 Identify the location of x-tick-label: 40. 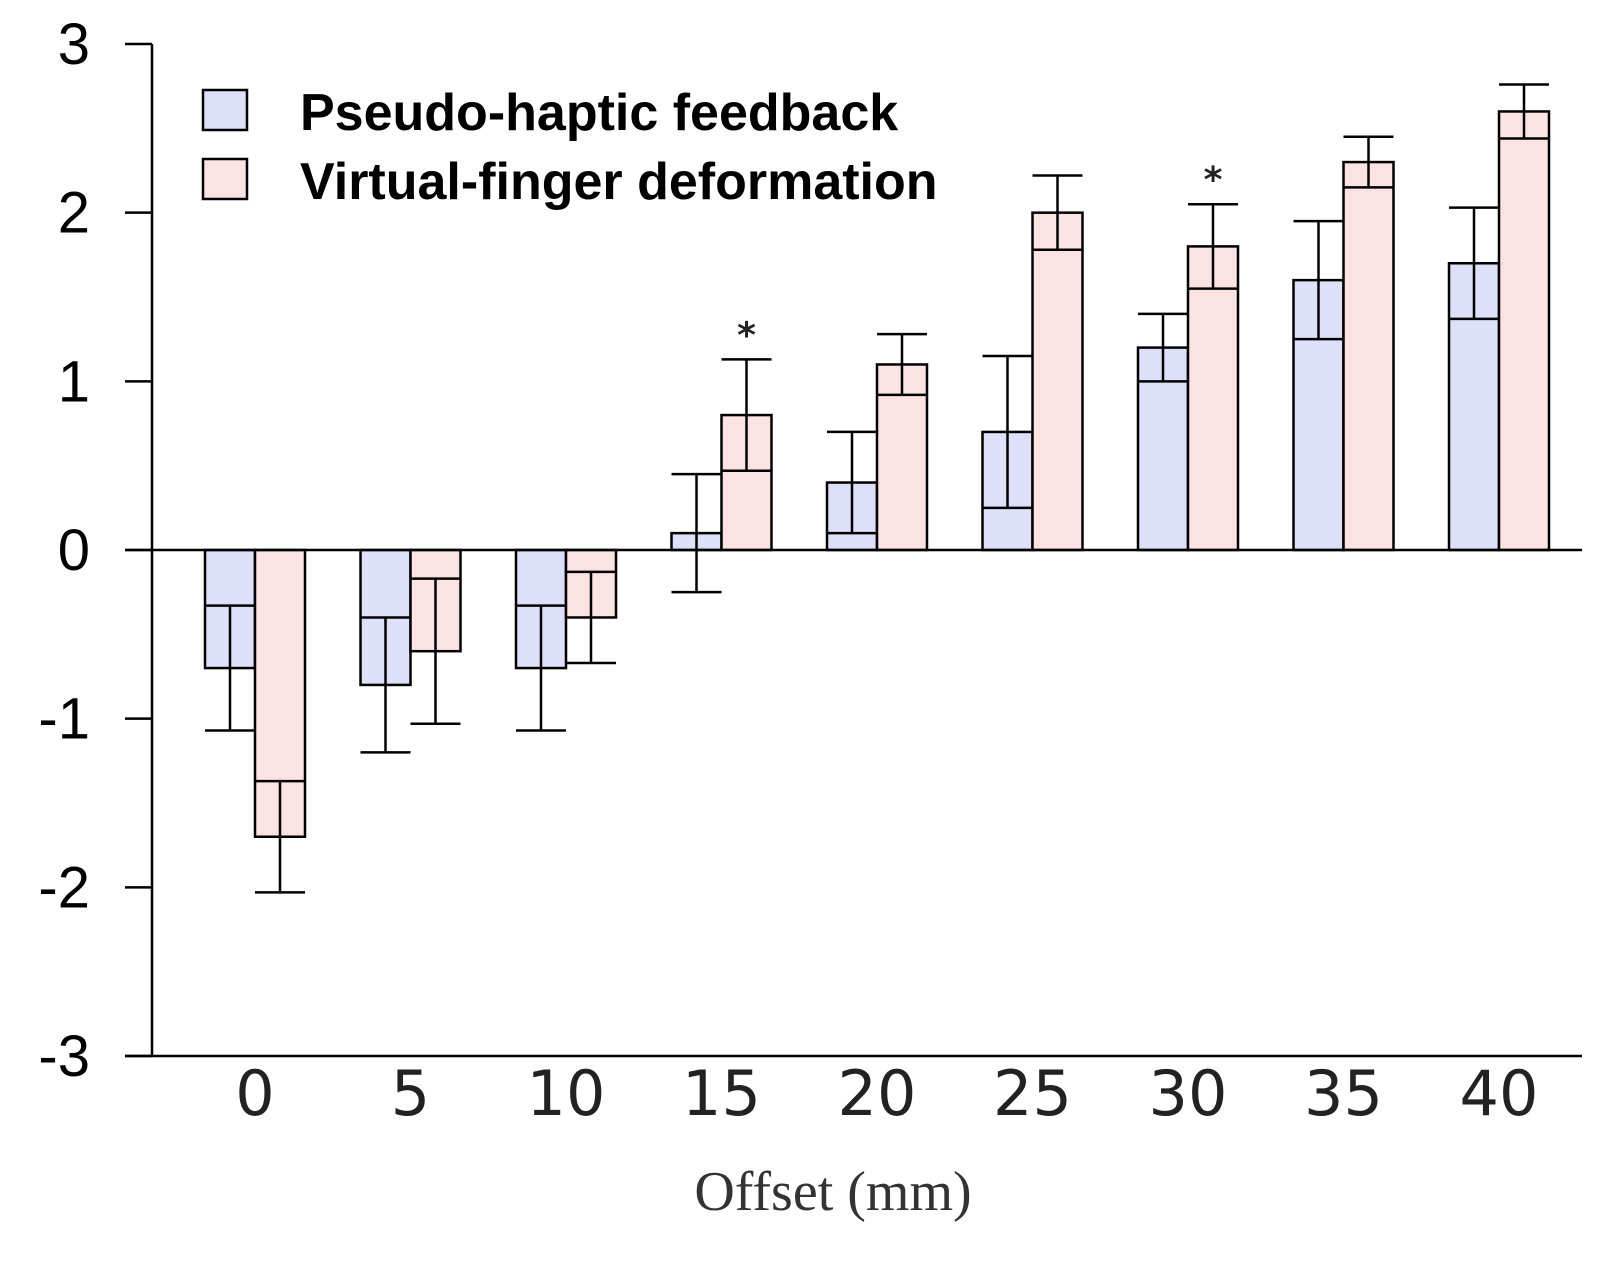
(1499, 1093).